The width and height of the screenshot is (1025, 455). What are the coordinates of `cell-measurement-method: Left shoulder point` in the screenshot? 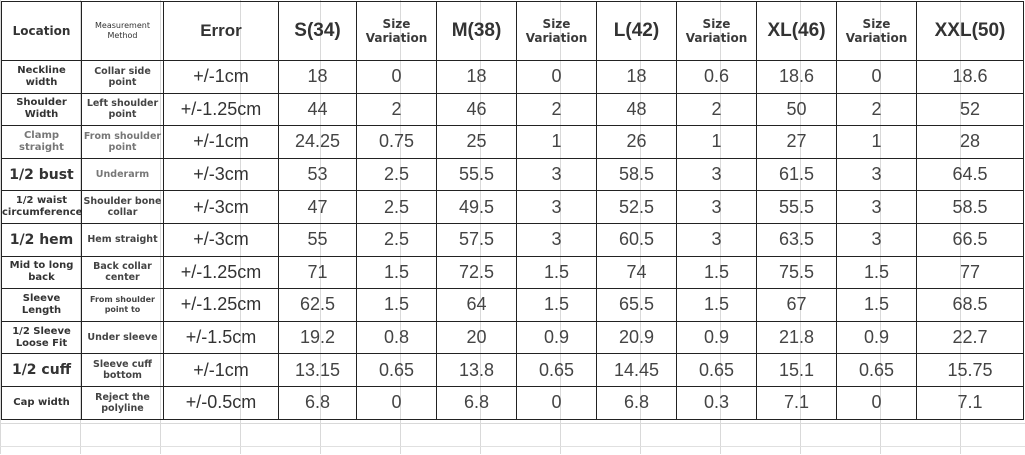 It's located at (122, 109).